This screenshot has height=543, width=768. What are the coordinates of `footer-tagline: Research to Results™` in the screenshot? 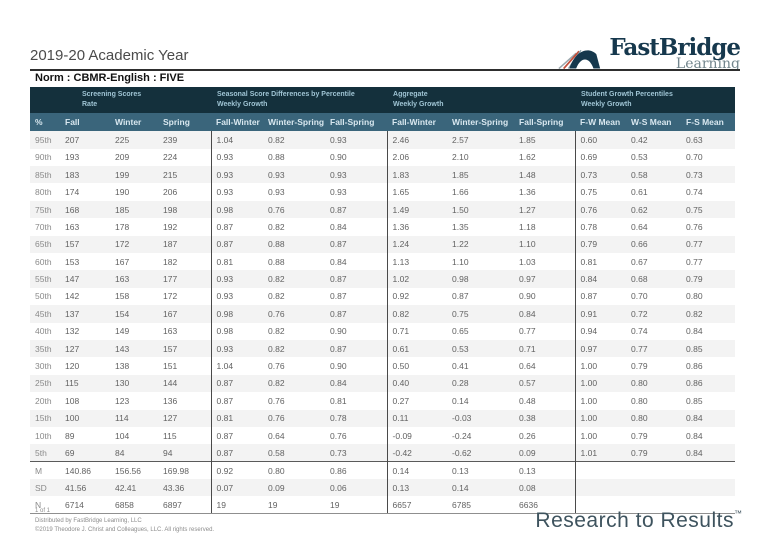 It's located at (638, 521).